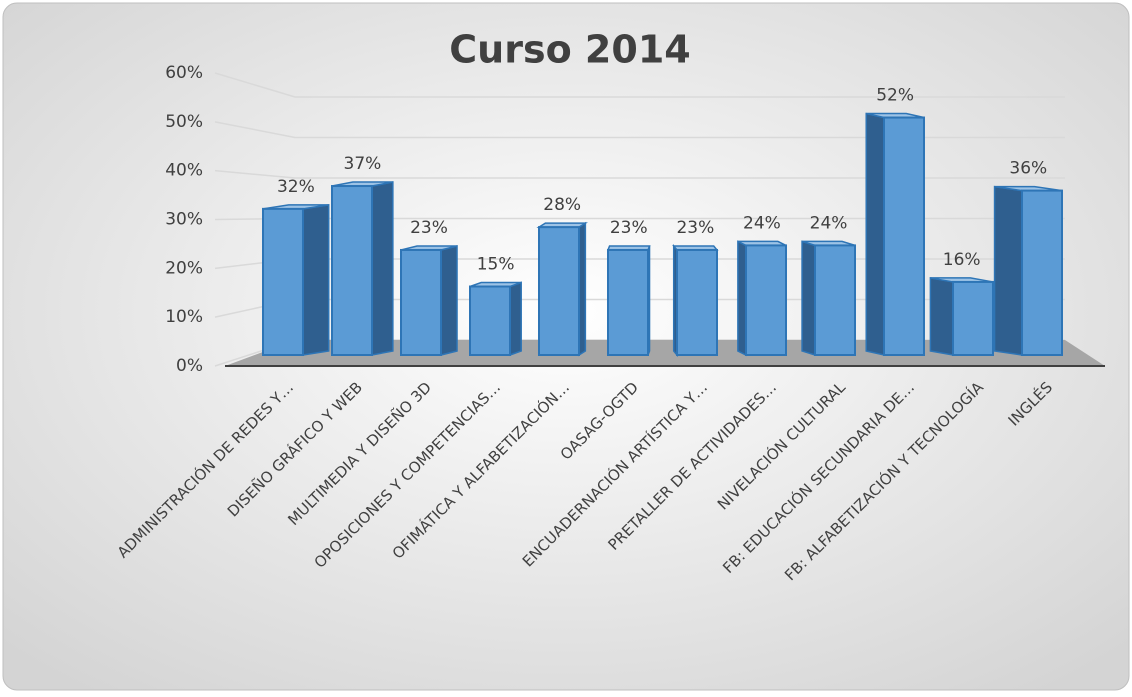  What do you see at coordinates (895, 96) in the screenshot?
I see `data-label: 52%` at bounding box center [895, 96].